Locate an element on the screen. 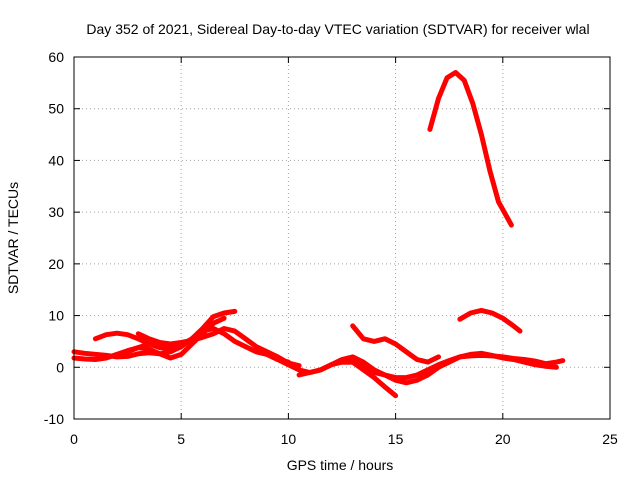 The width and height of the screenshot is (640, 480). y-tick-label: 0 is located at coordinates (60, 367).